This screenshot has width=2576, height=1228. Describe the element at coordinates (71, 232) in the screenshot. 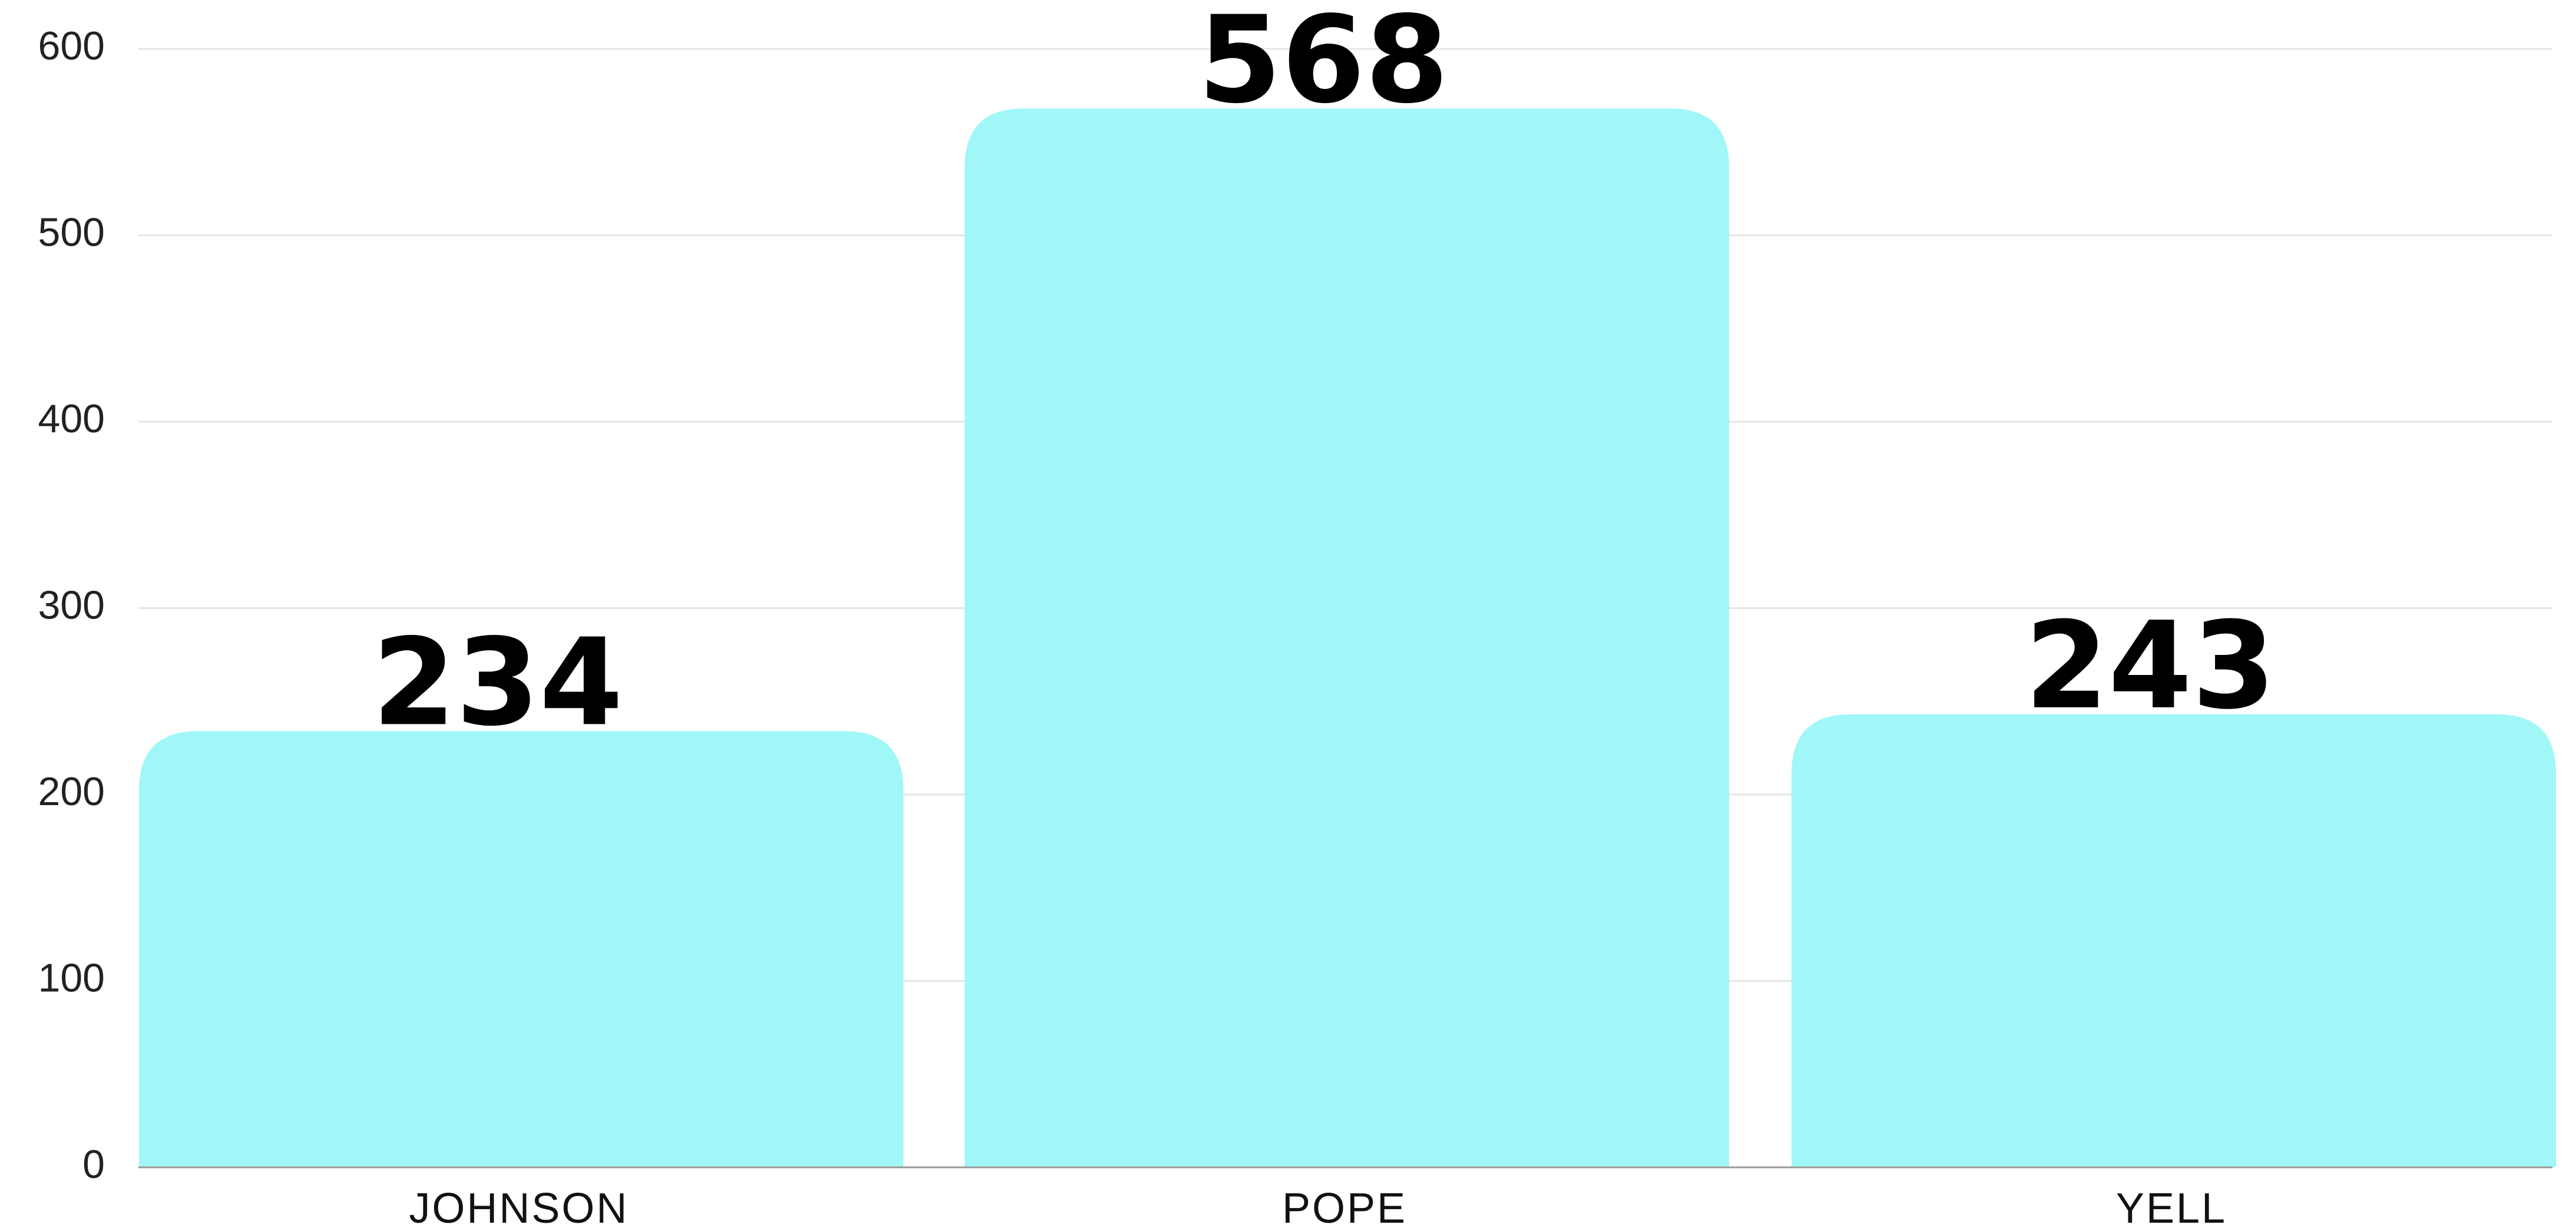

I see `y-tick-label: 500` at that location.